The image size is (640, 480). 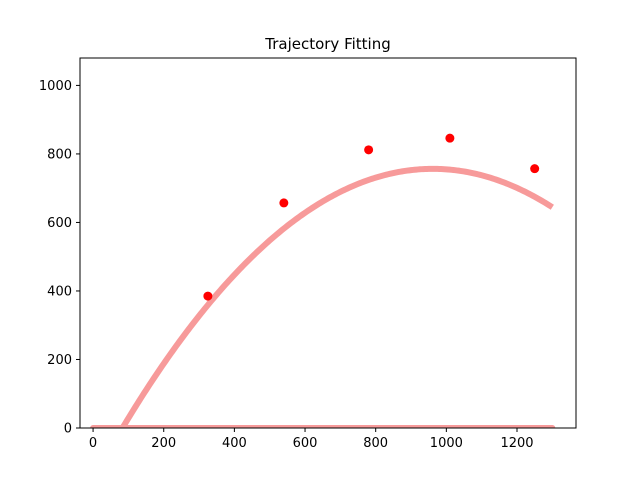 What do you see at coordinates (327, 44) in the screenshot?
I see `chart-title: Trajectory Fitting` at bounding box center [327, 44].